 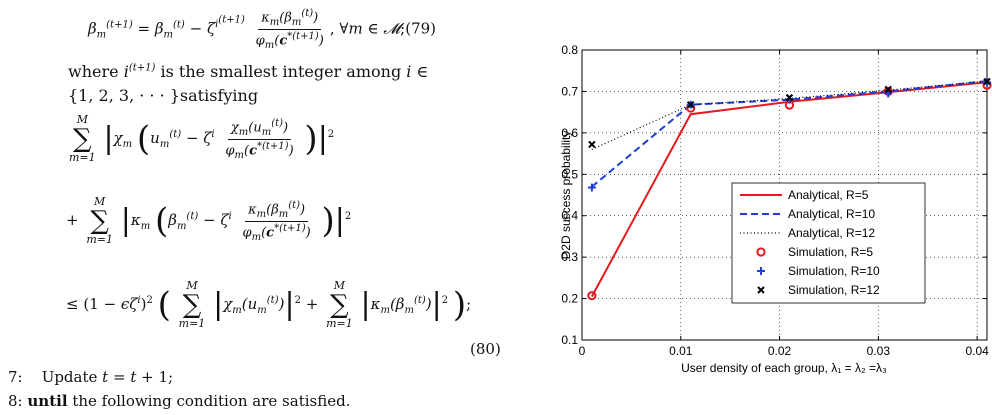 What do you see at coordinates (828, 195) in the screenshot?
I see `legend-label-analytical-r-5: Analytical, R=5` at bounding box center [828, 195].